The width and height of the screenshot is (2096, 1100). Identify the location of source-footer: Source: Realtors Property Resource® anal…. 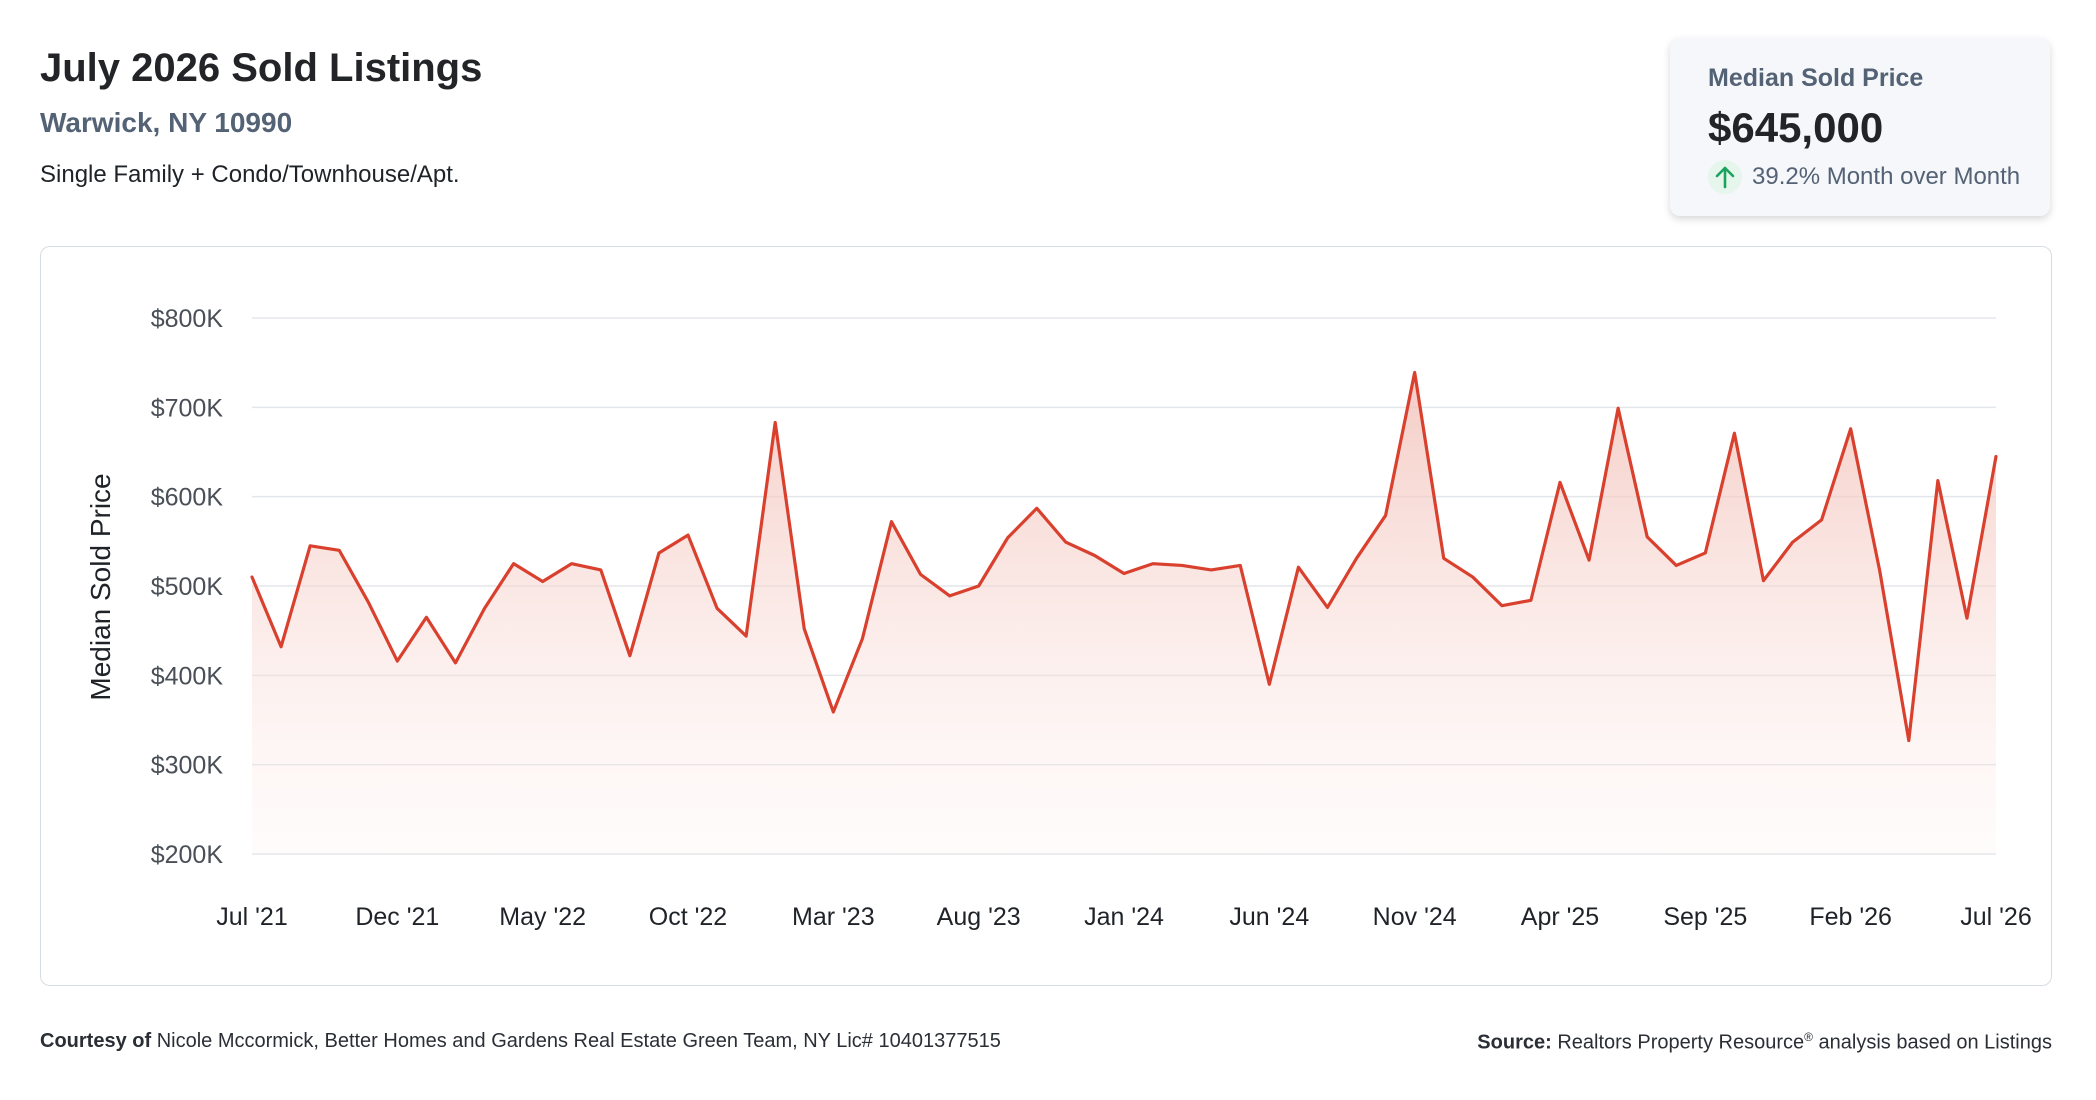
(1764, 1042).